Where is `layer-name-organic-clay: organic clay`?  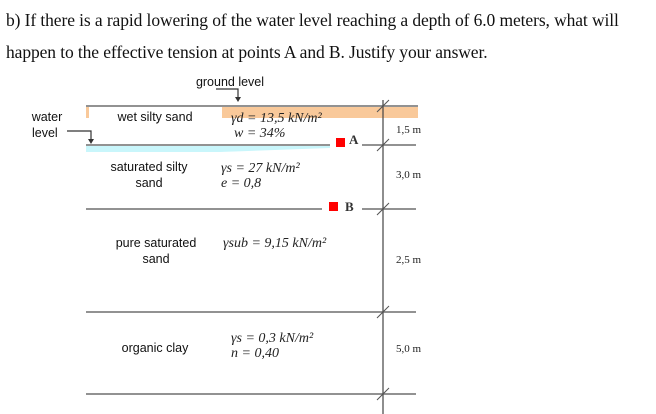
layer-name-organic-clay: organic clay is located at coordinates (155, 348).